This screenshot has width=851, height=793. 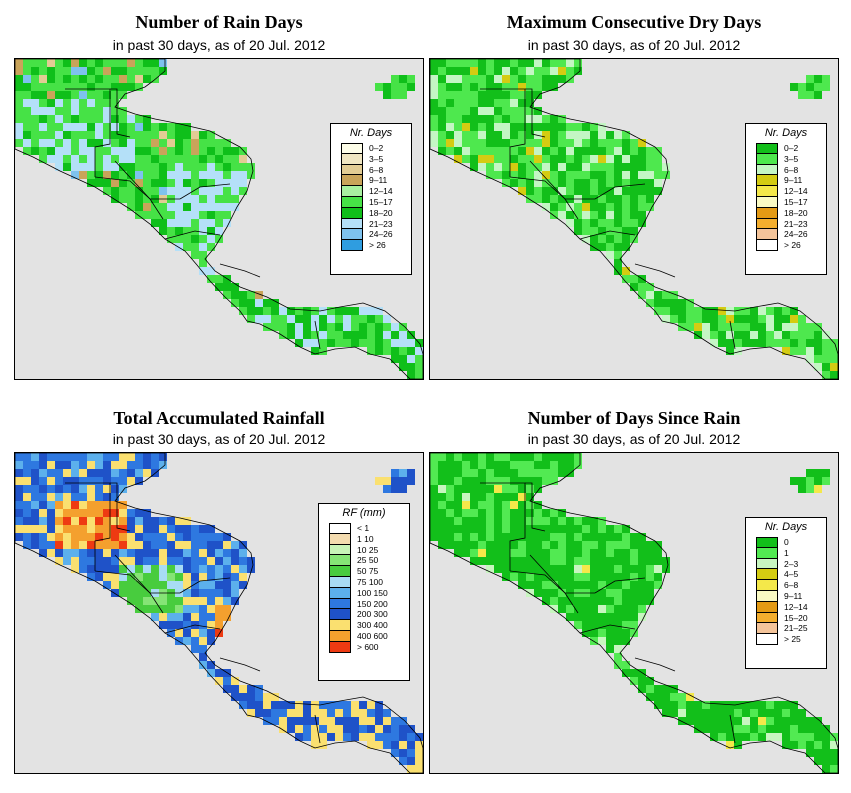 I want to click on legend-item: 21–25, so click(x=786, y=629).